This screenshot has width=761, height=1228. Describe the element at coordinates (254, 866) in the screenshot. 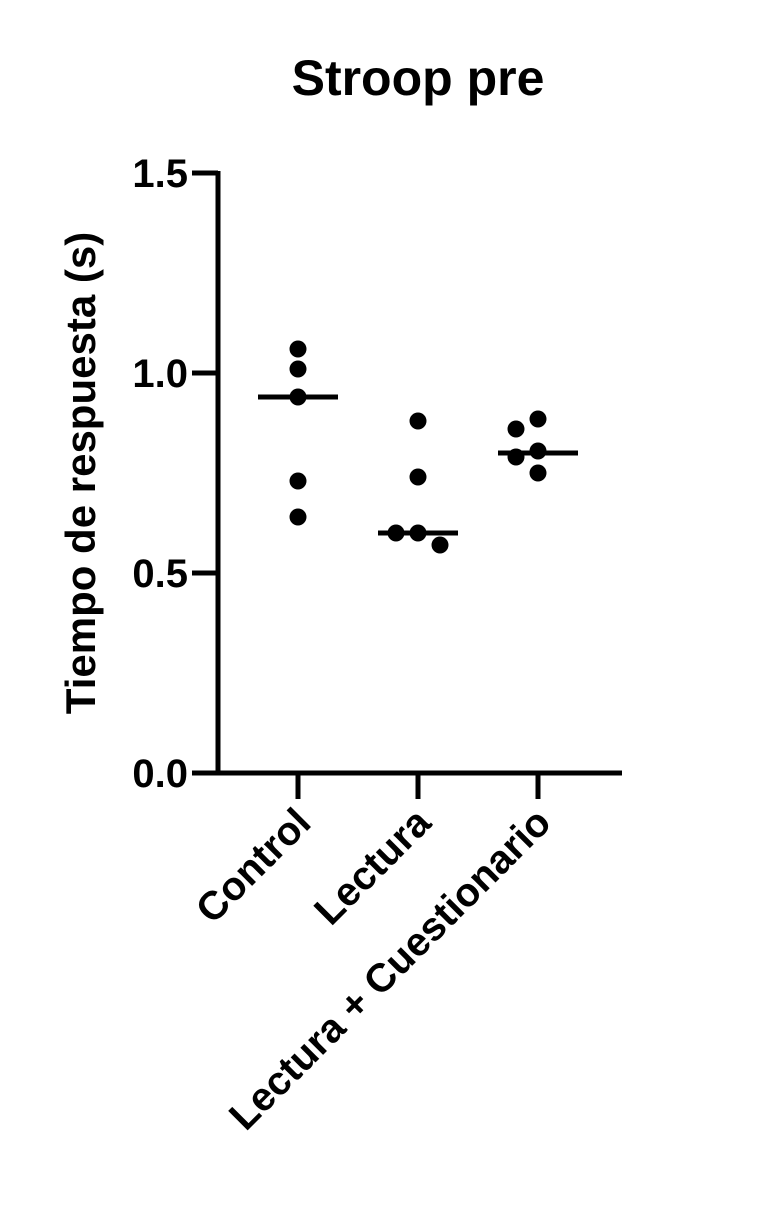

I see `x-category-label: Control` at that location.